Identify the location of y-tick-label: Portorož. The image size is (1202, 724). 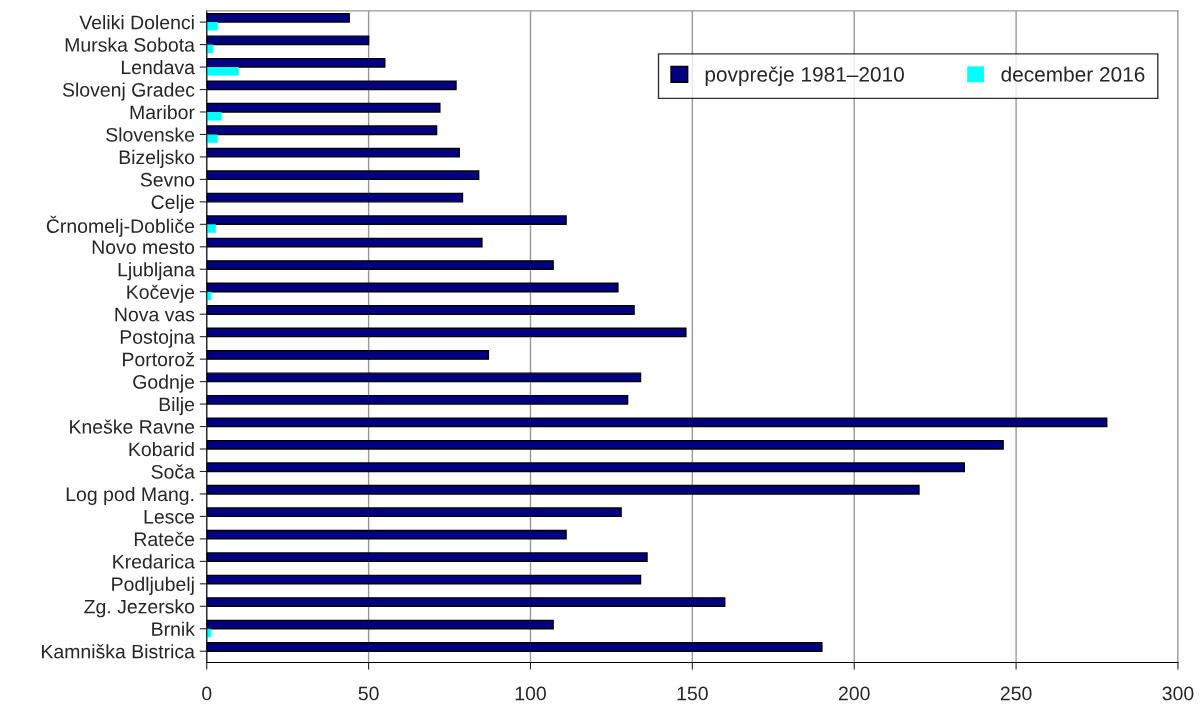
(158, 359).